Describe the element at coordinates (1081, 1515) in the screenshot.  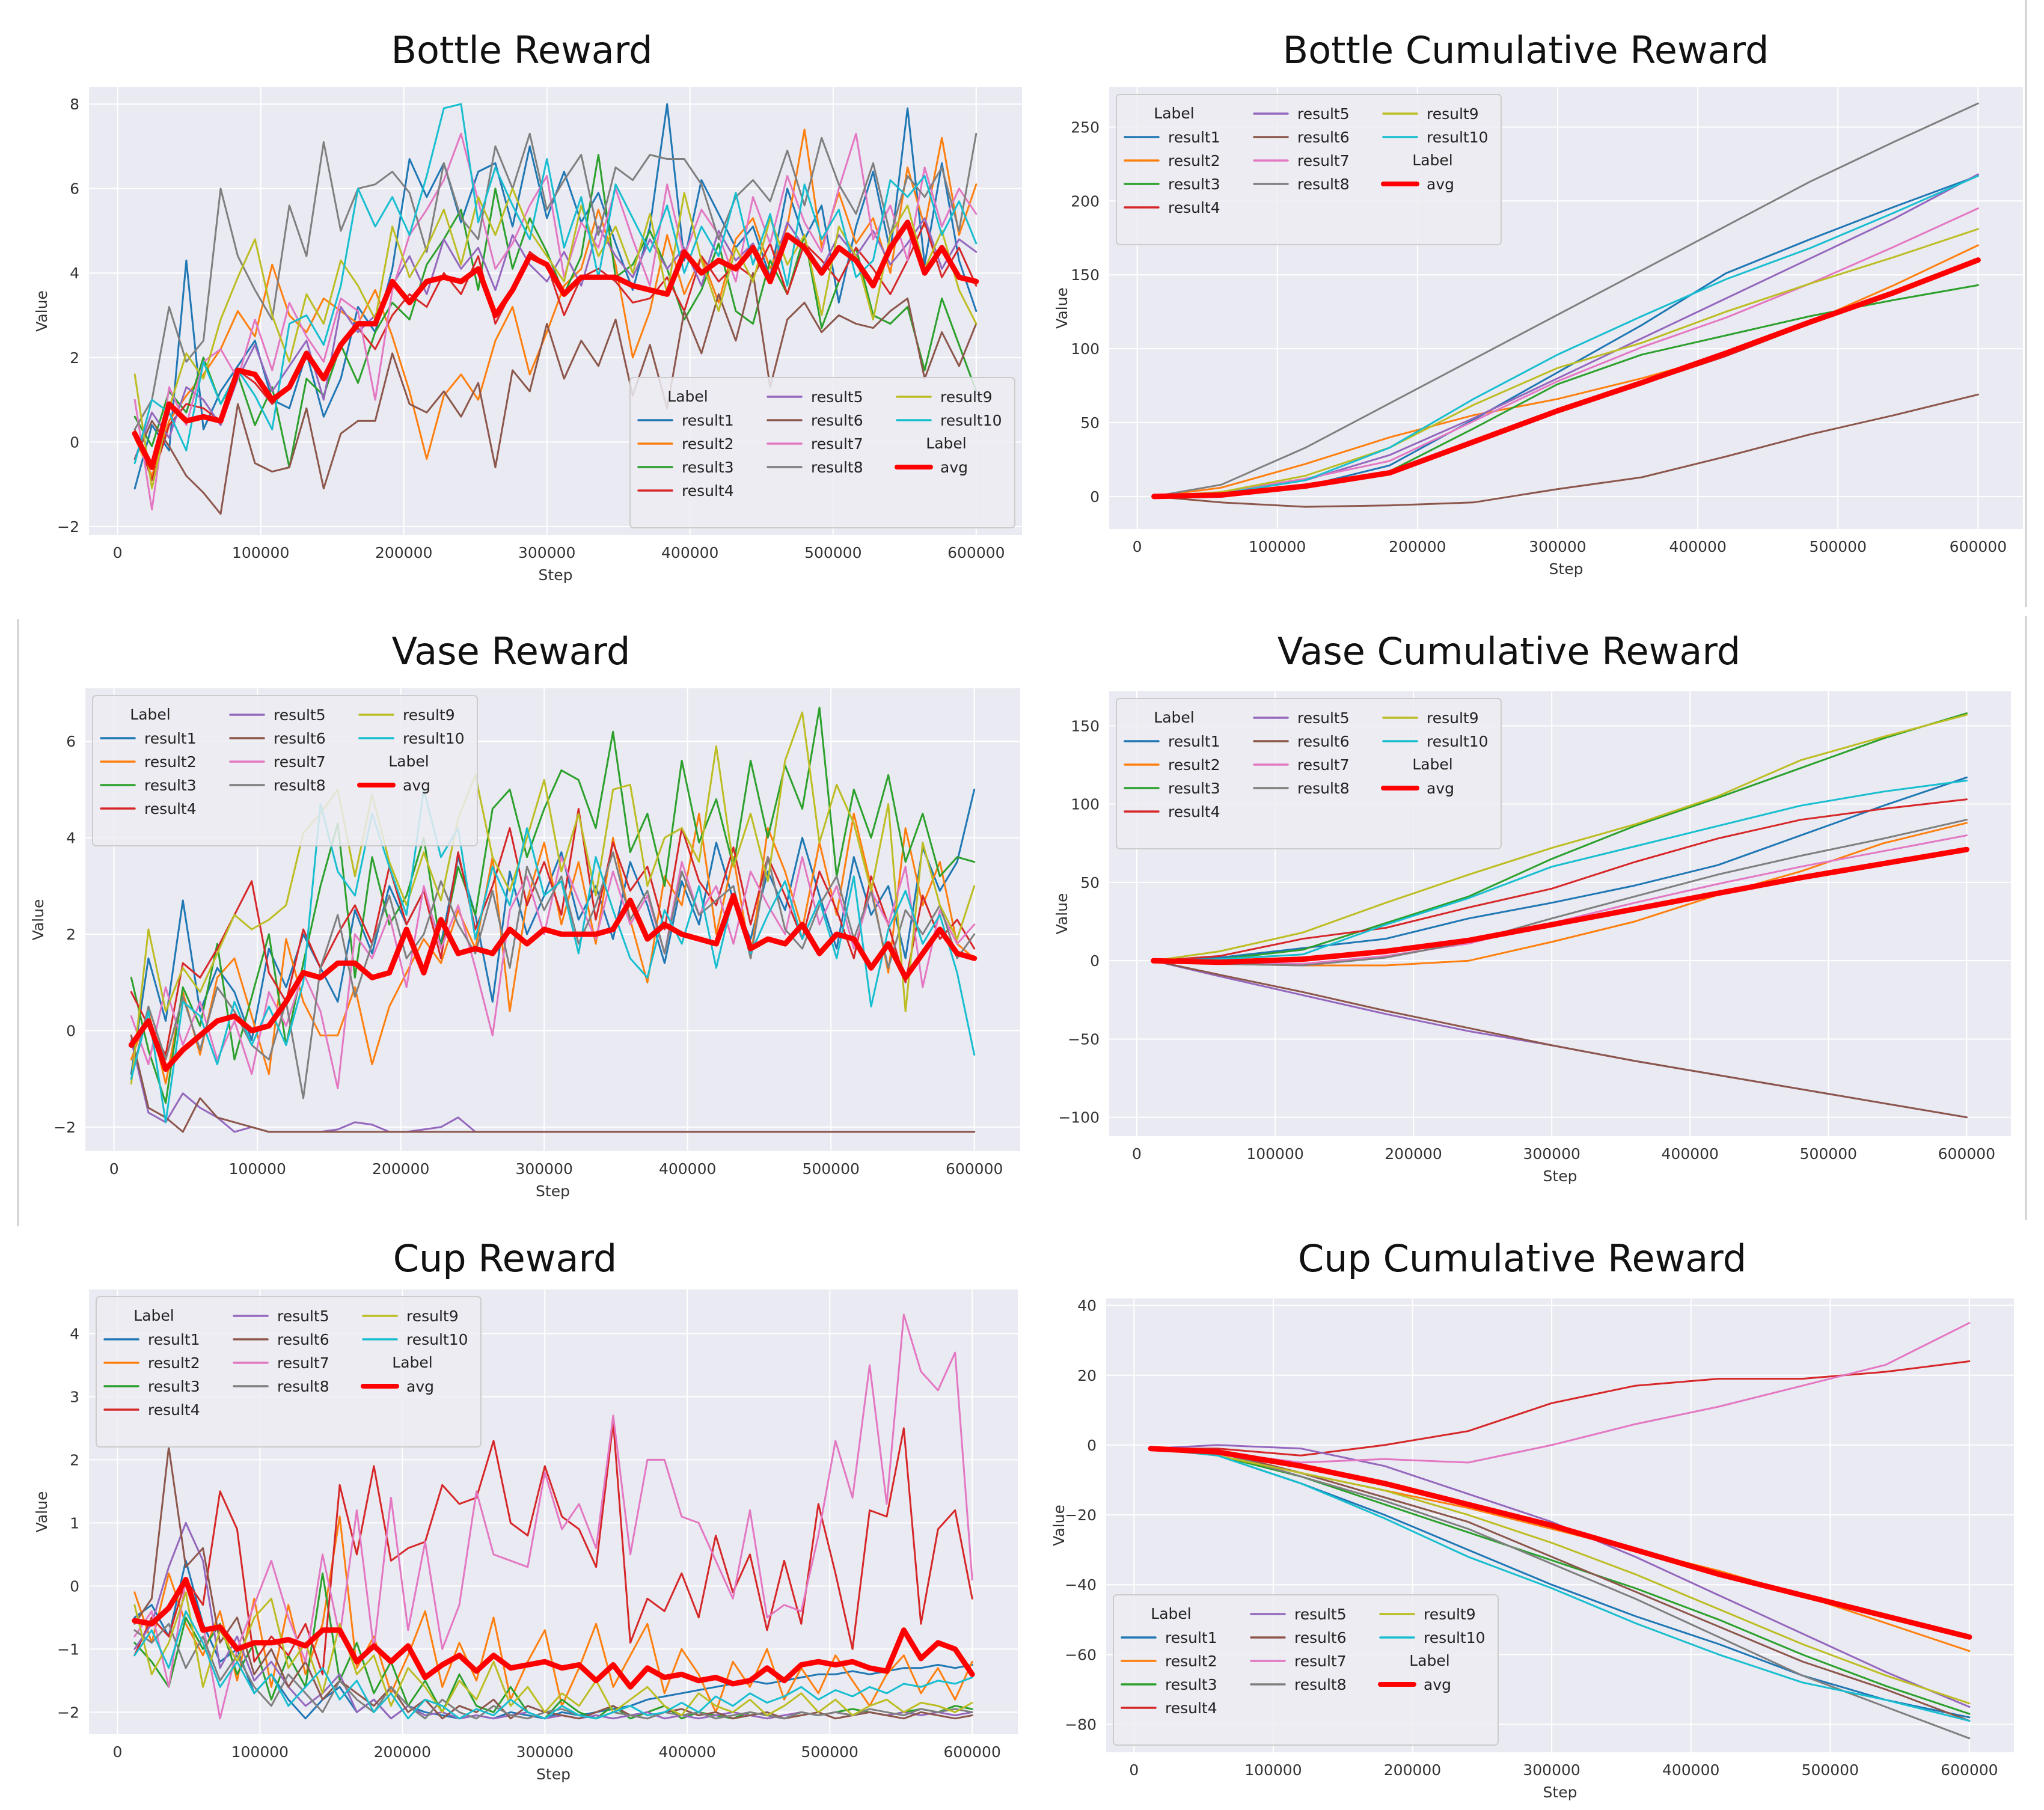
I see `y-tick-label: −20` at that location.